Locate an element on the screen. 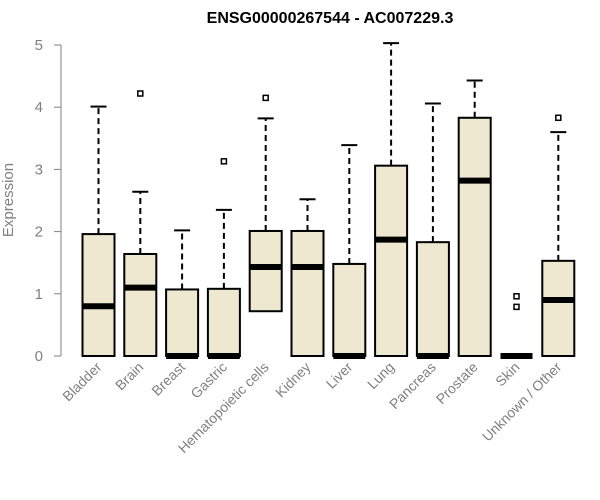  x-tick-label: Prostate is located at coordinates (457, 383).